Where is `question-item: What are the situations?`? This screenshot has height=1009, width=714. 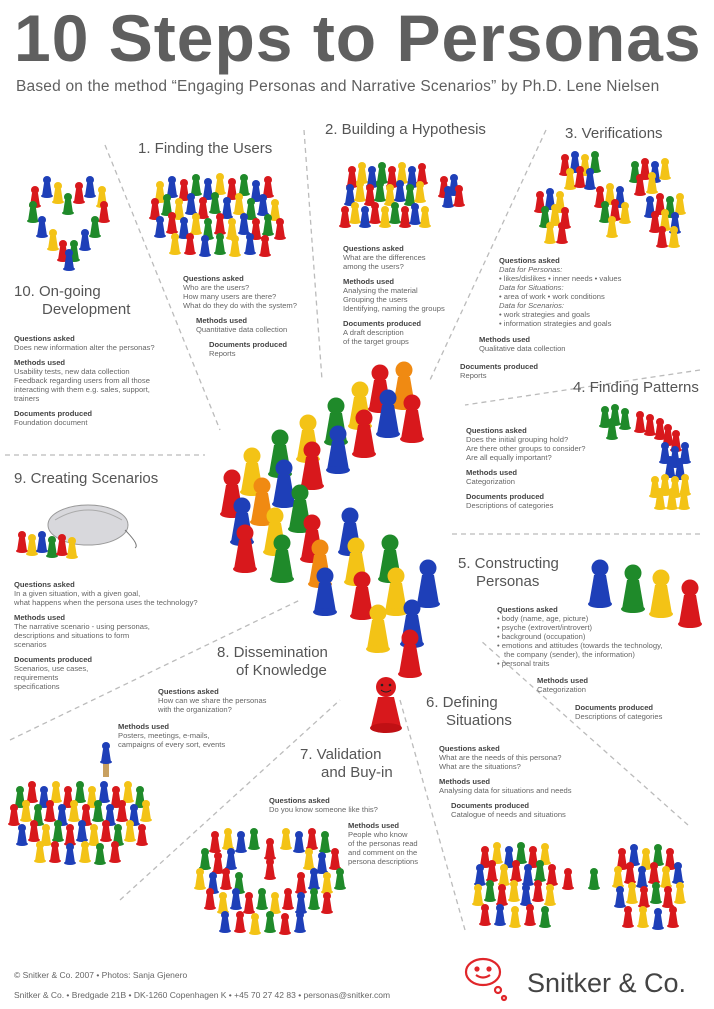 question-item: What are the situations? is located at coordinates (480, 766).